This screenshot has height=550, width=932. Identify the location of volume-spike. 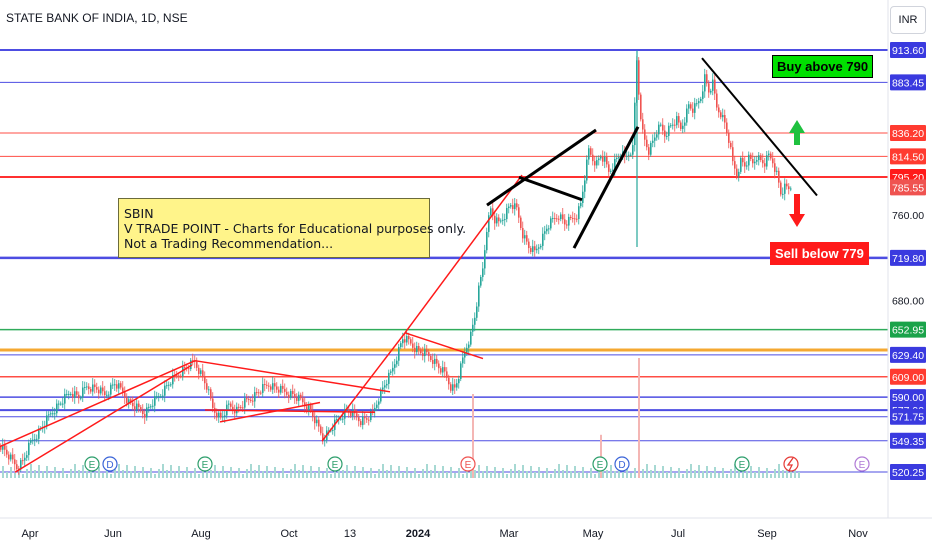
(639, 418).